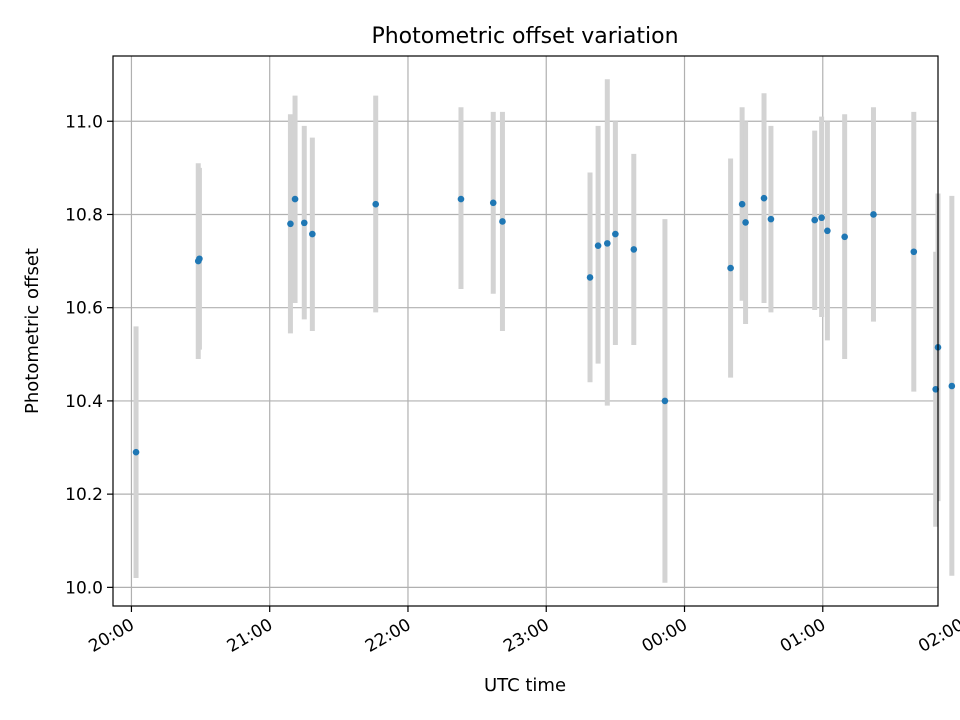 The image size is (960, 720). I want to click on y-tick-label: 10.2, so click(84, 495).